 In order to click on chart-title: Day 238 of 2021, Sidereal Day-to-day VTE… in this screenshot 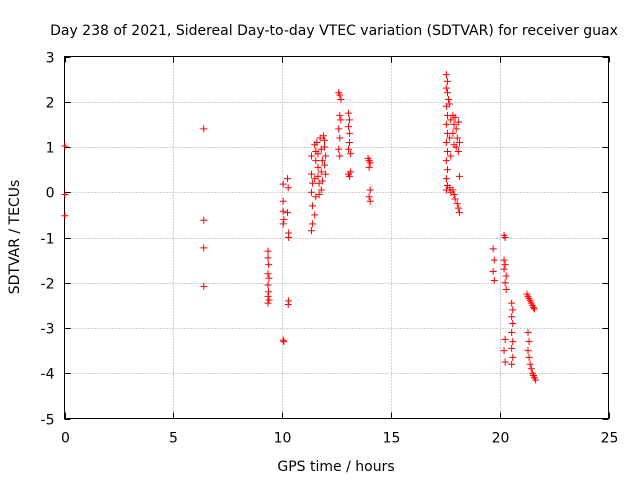, I will do `click(334, 31)`.